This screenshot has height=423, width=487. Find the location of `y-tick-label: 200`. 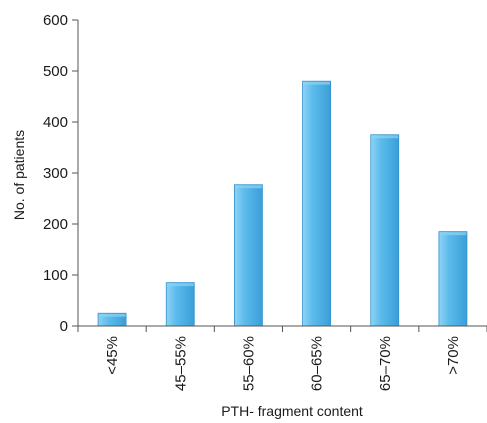

y-tick-label: 200 is located at coordinates (55, 224).